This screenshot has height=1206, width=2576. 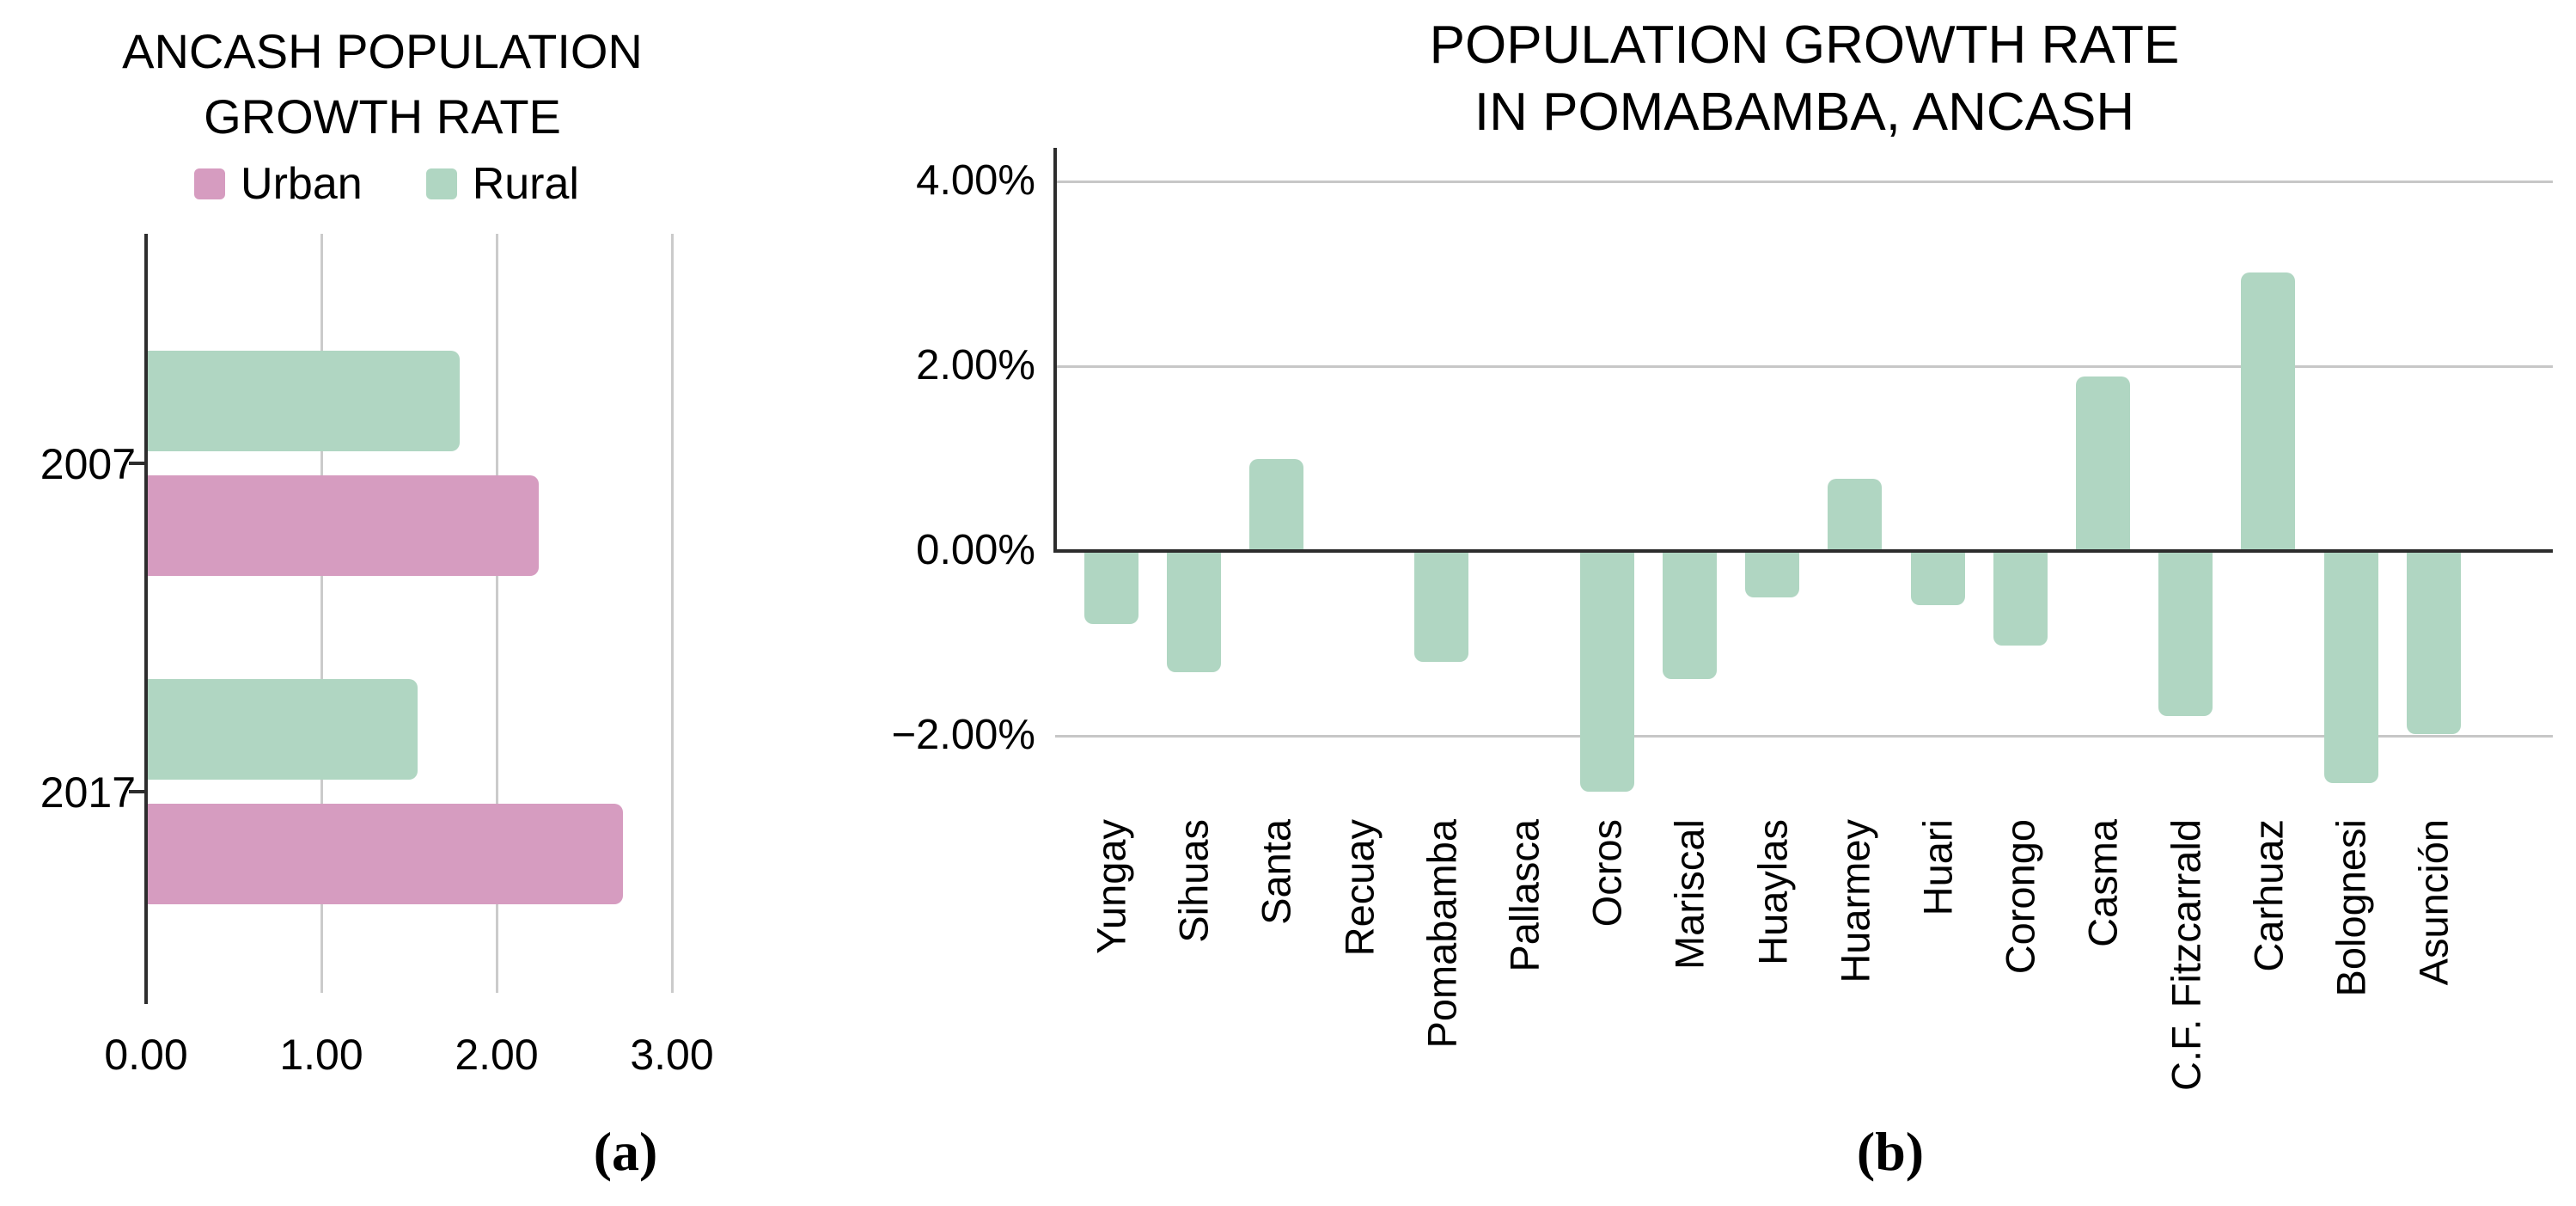 What do you see at coordinates (1855, 514) in the screenshot?
I see `chart-b-bar-huarmey` at bounding box center [1855, 514].